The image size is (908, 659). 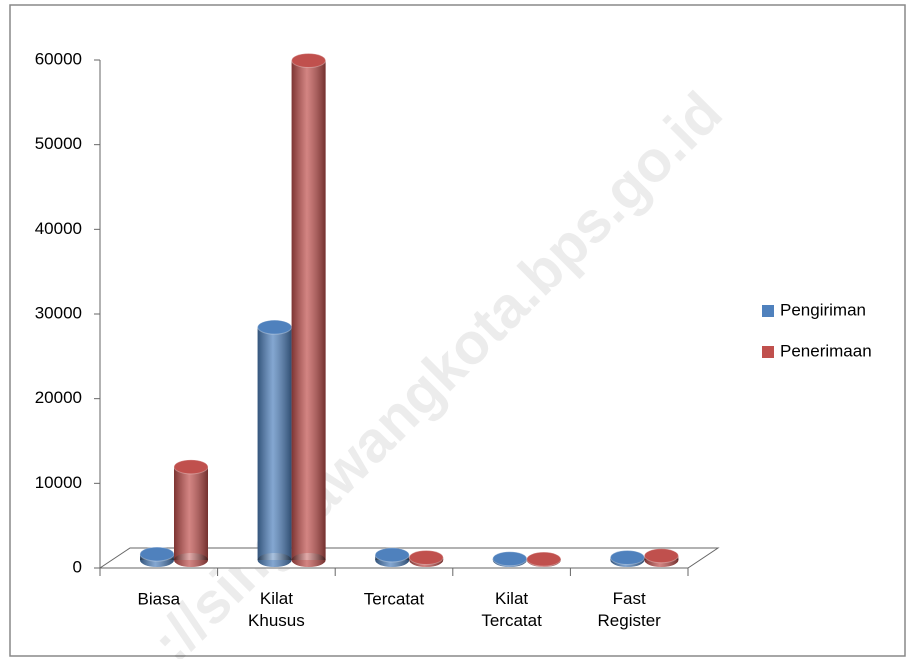 What do you see at coordinates (630, 609) in the screenshot?
I see `x-tick-label: Fast Register` at bounding box center [630, 609].